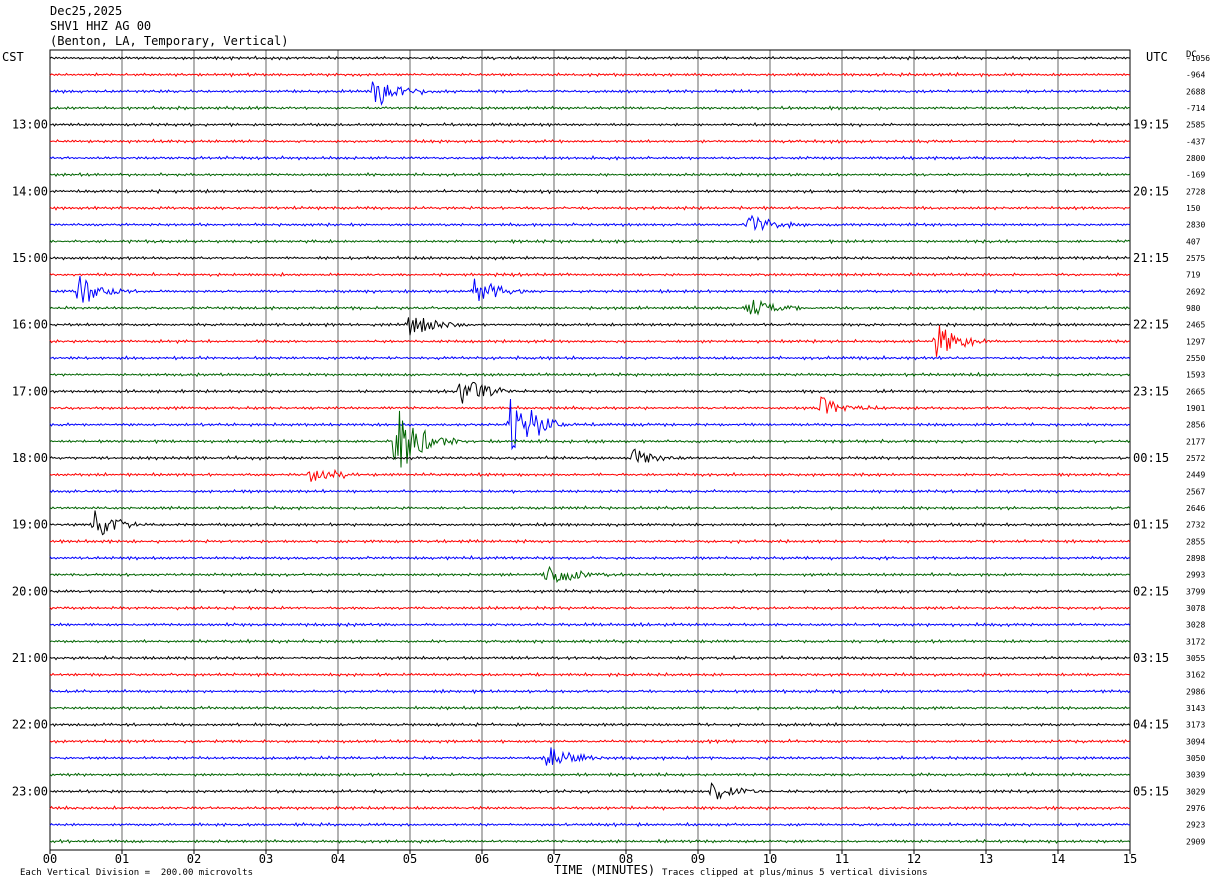 The width and height of the screenshot is (1210, 886). I want to click on left-hour-label: 15:00, so click(30, 258).